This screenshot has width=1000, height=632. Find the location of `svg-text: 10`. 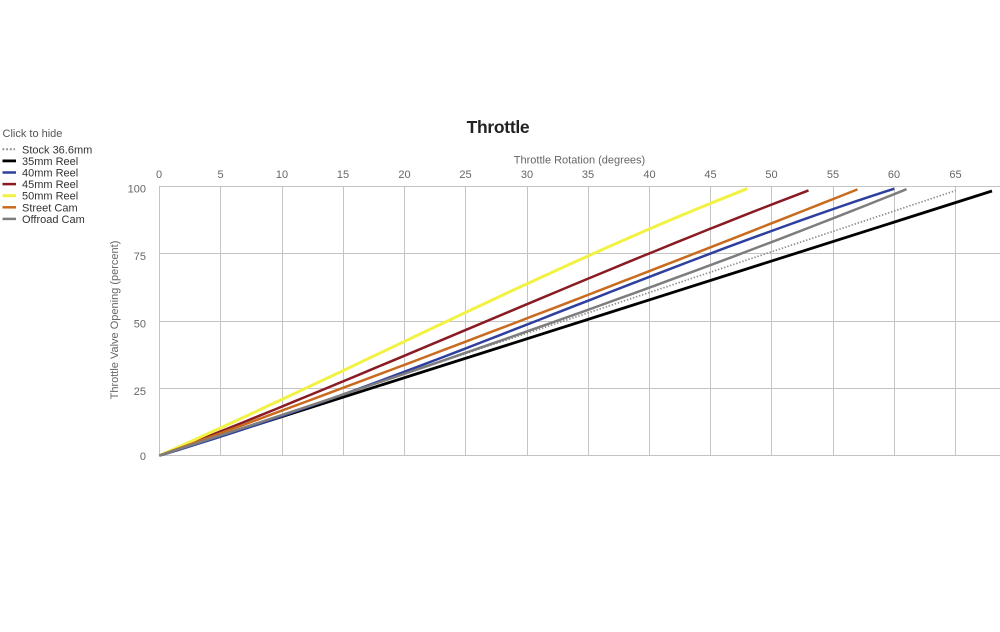

svg-text: 10 is located at coordinates (282, 175).